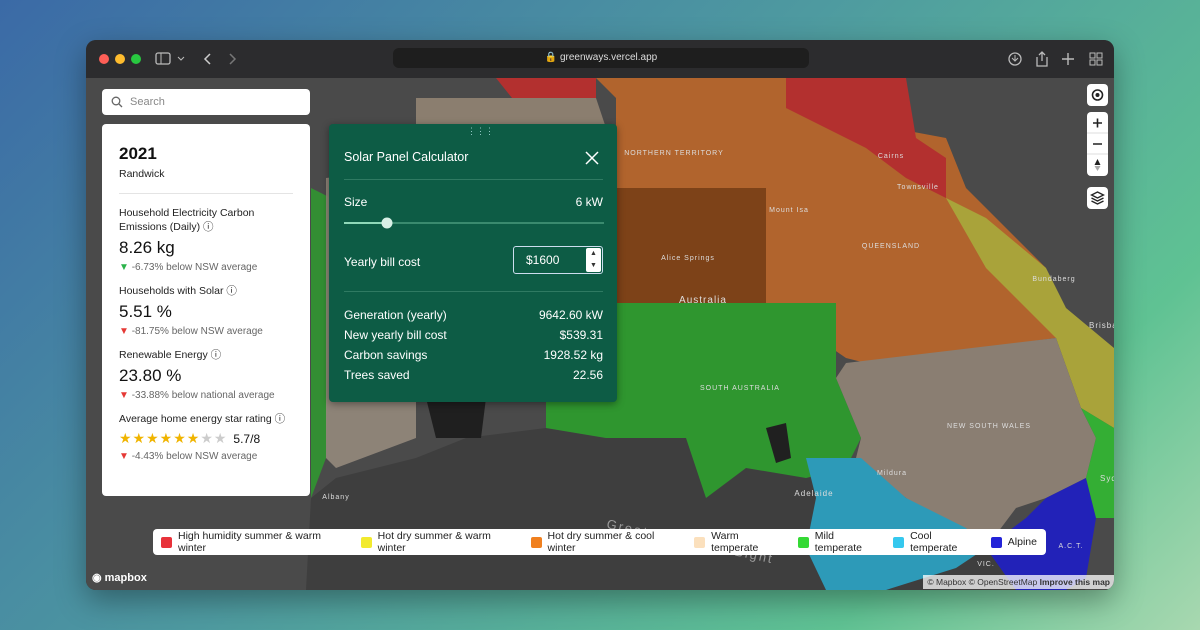 The width and height of the screenshot is (1200, 630). I want to click on url: greenways.vercel.app, so click(608, 57).